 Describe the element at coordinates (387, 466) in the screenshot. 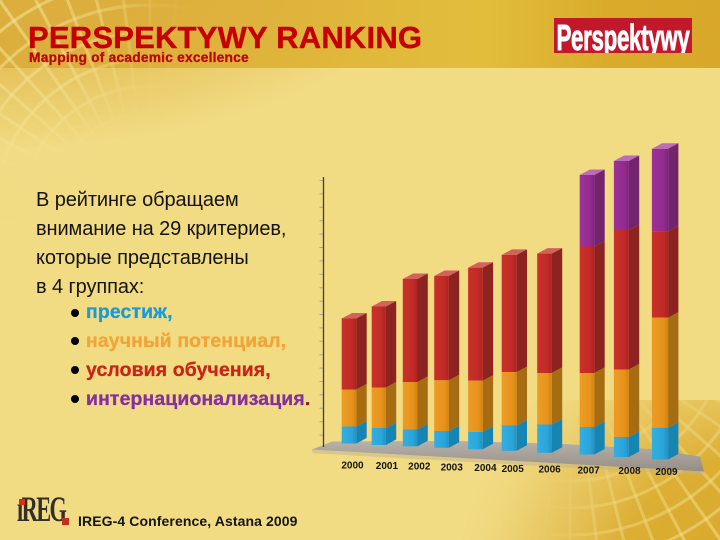

I see `svg-text: 2001` at that location.